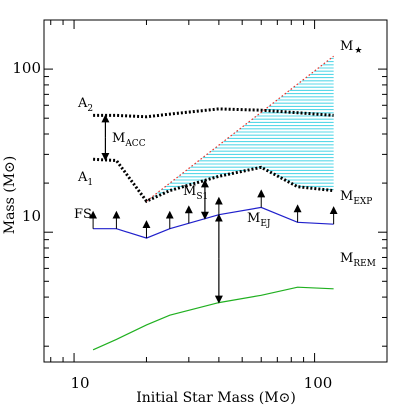 This screenshot has width=407, height=407. What do you see at coordinates (318, 383) in the screenshot?
I see `x-tick-label-100: 100` at bounding box center [318, 383].